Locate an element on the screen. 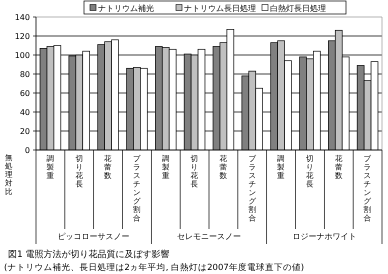 This screenshot has width=388, height=274. y-tick-label: 120 is located at coordinates (22, 36).